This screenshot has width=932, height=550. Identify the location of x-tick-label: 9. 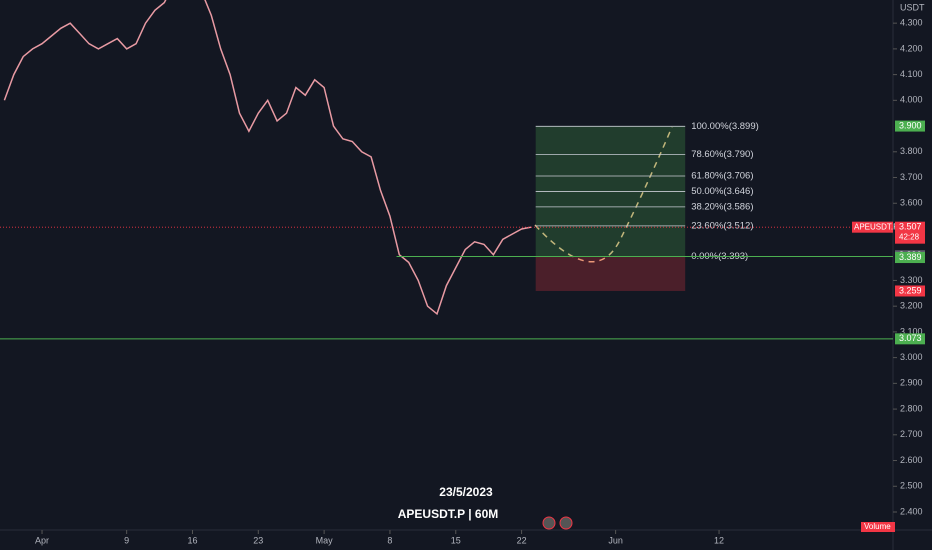
(126, 540).